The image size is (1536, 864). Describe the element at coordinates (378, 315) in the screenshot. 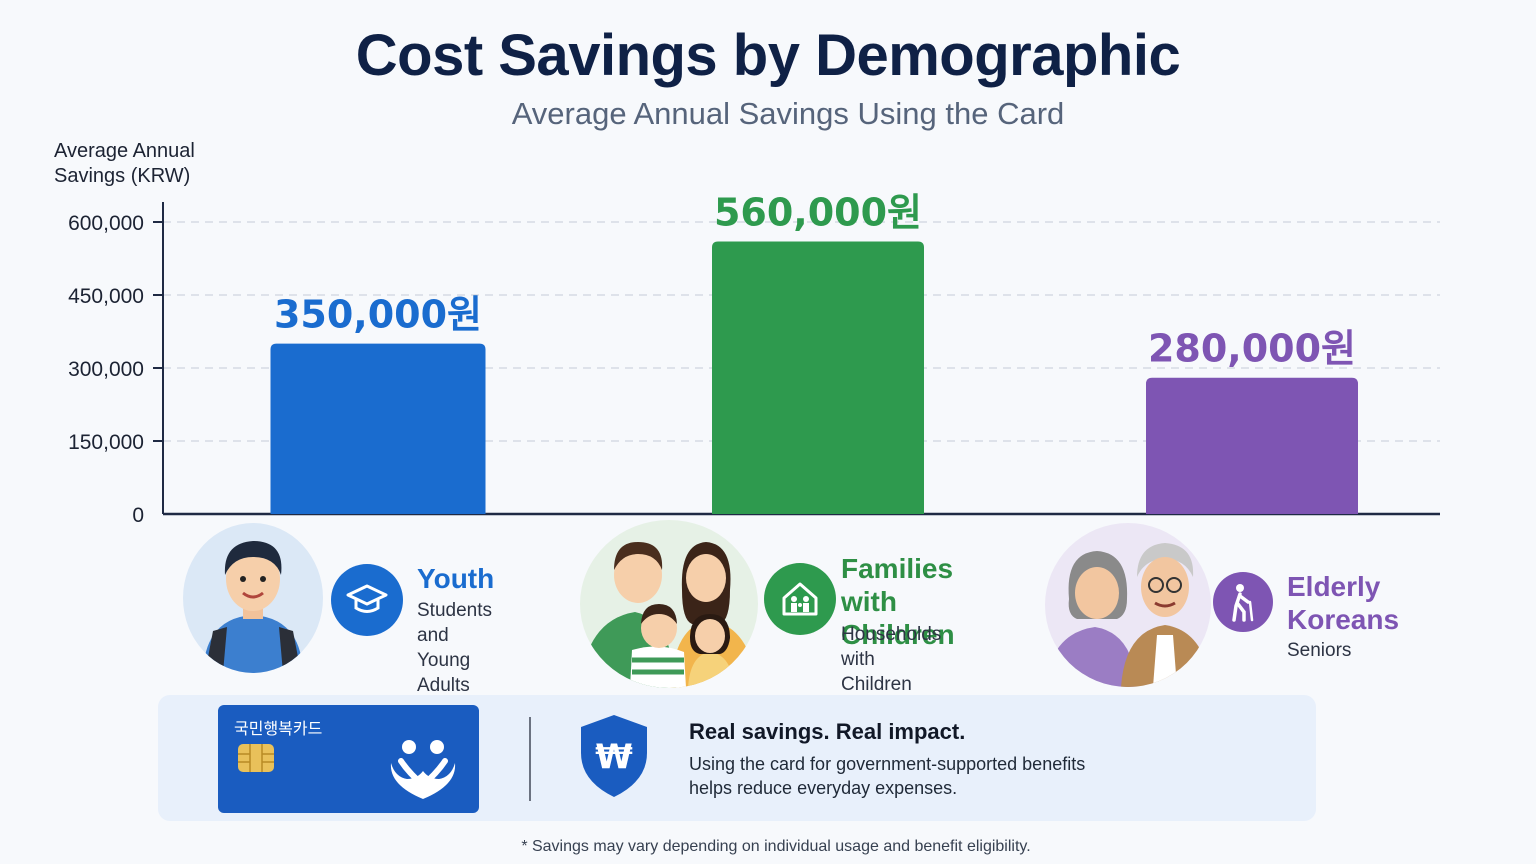

I see `bar-value-label: 350,000원` at that location.